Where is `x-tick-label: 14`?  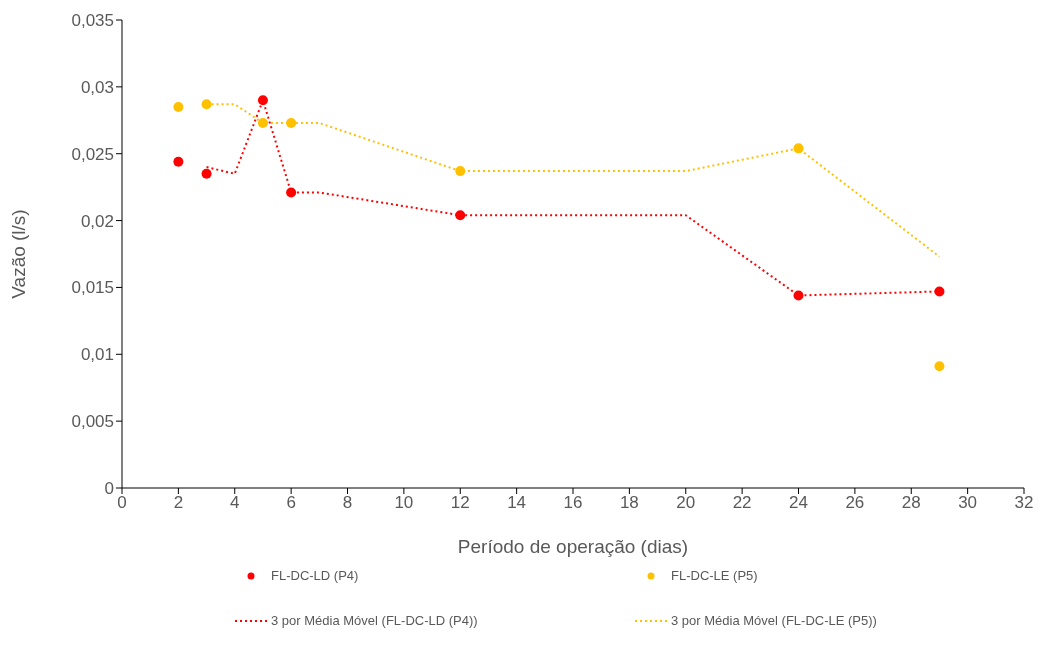
x-tick-label: 14 is located at coordinates (517, 503).